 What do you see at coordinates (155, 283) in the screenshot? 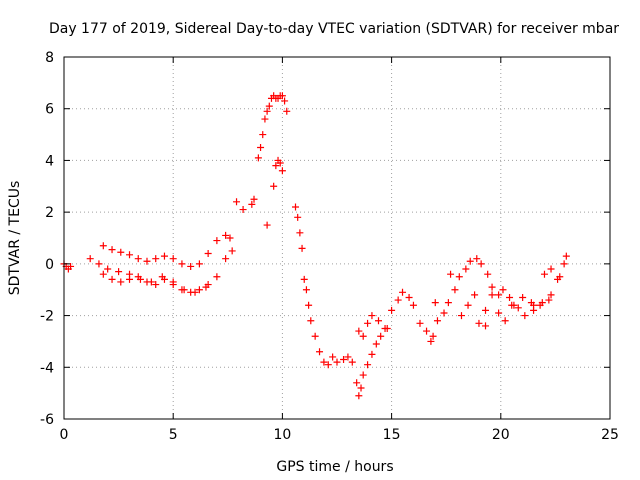
I see `series-dip-mid` at bounding box center [155, 283].